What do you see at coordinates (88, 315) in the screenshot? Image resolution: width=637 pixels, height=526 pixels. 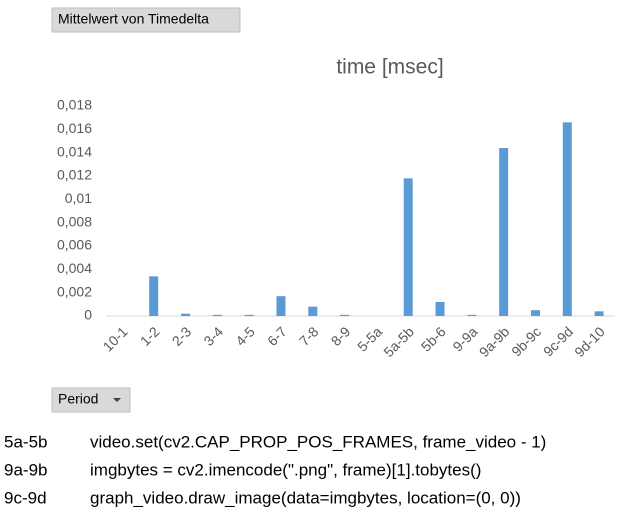 I see `y-tick-label: 0` at bounding box center [88, 315].